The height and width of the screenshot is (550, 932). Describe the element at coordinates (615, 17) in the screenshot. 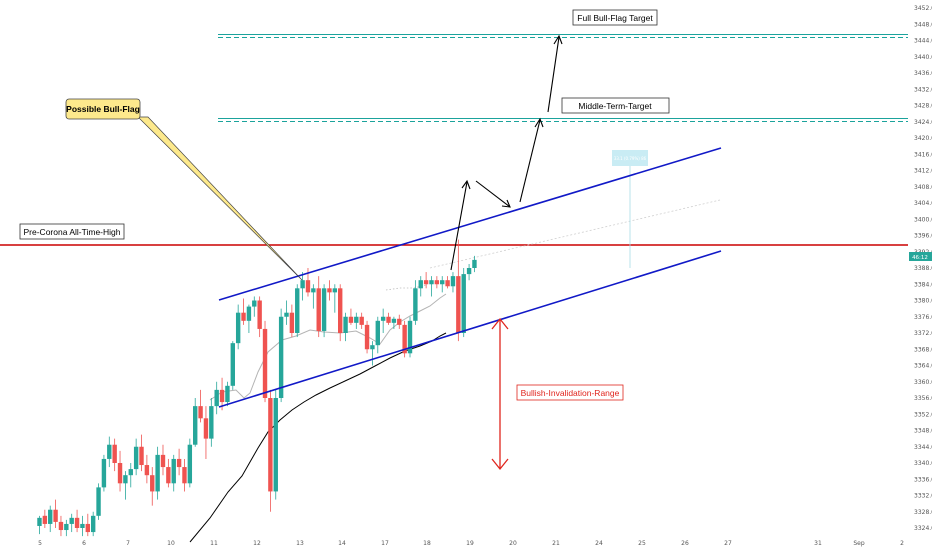

I see `full-bull-flag-target-label: Full Bull-Flag Target` at that location.